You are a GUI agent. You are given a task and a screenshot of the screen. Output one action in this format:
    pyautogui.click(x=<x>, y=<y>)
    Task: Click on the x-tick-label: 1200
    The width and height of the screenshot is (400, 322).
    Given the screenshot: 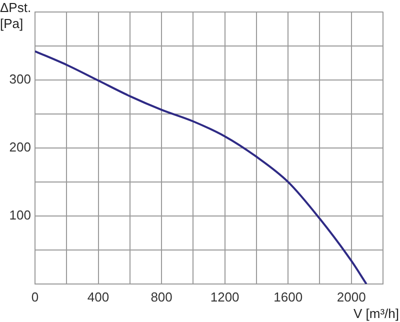 What is the action you would take?
    pyautogui.click(x=225, y=296)
    